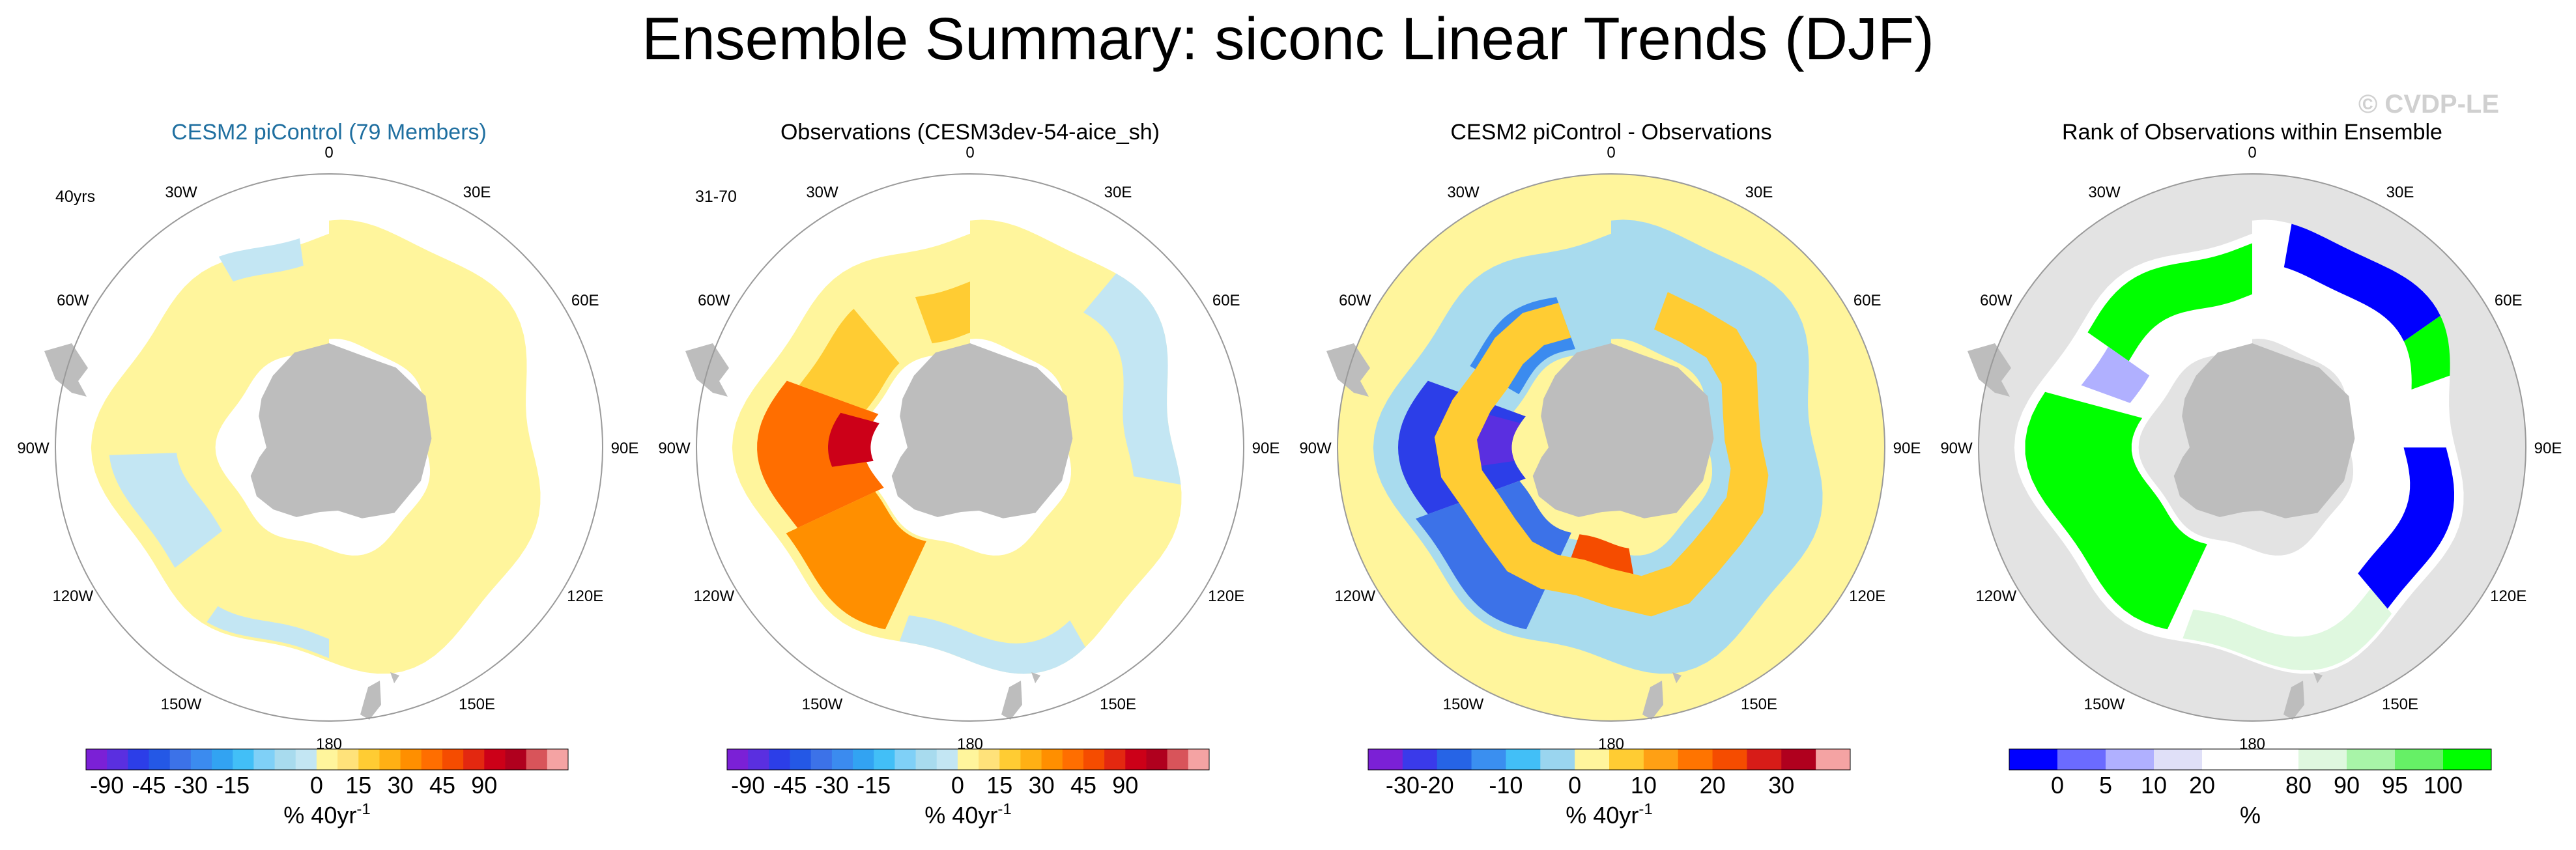 The height and width of the screenshot is (850, 2576). Describe the element at coordinates (2298, 785) in the screenshot. I see `colorbar-tick-label: 80` at that location.